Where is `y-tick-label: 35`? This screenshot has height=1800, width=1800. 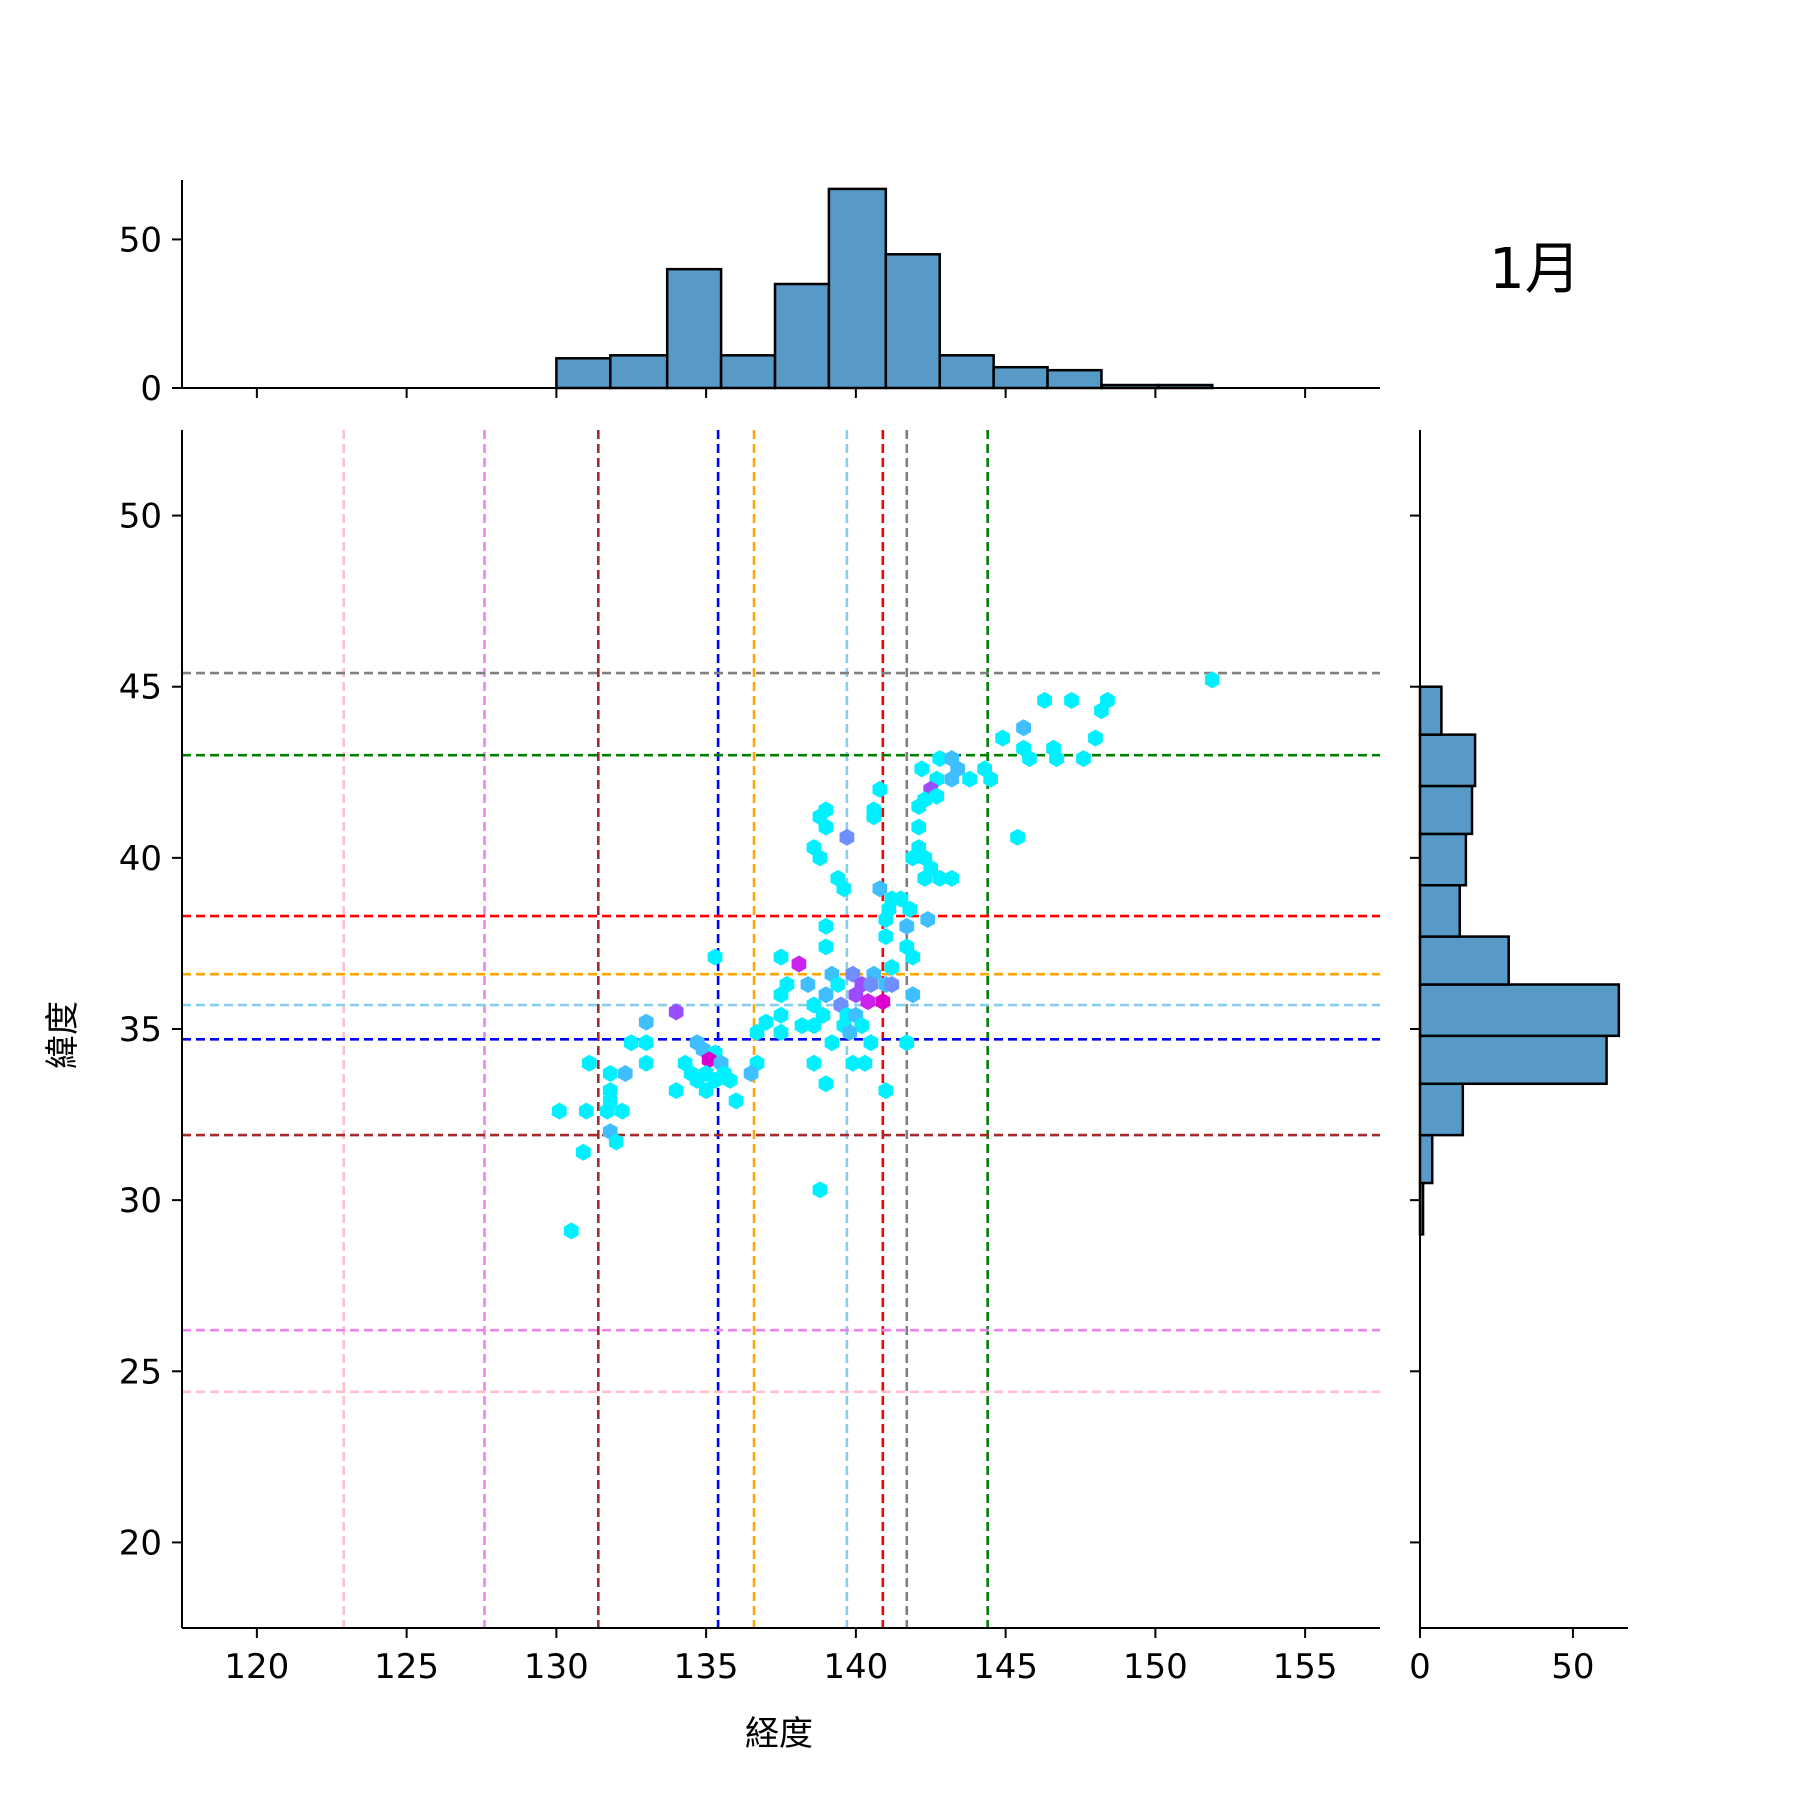
y-tick-label: 35 is located at coordinates (140, 1030).